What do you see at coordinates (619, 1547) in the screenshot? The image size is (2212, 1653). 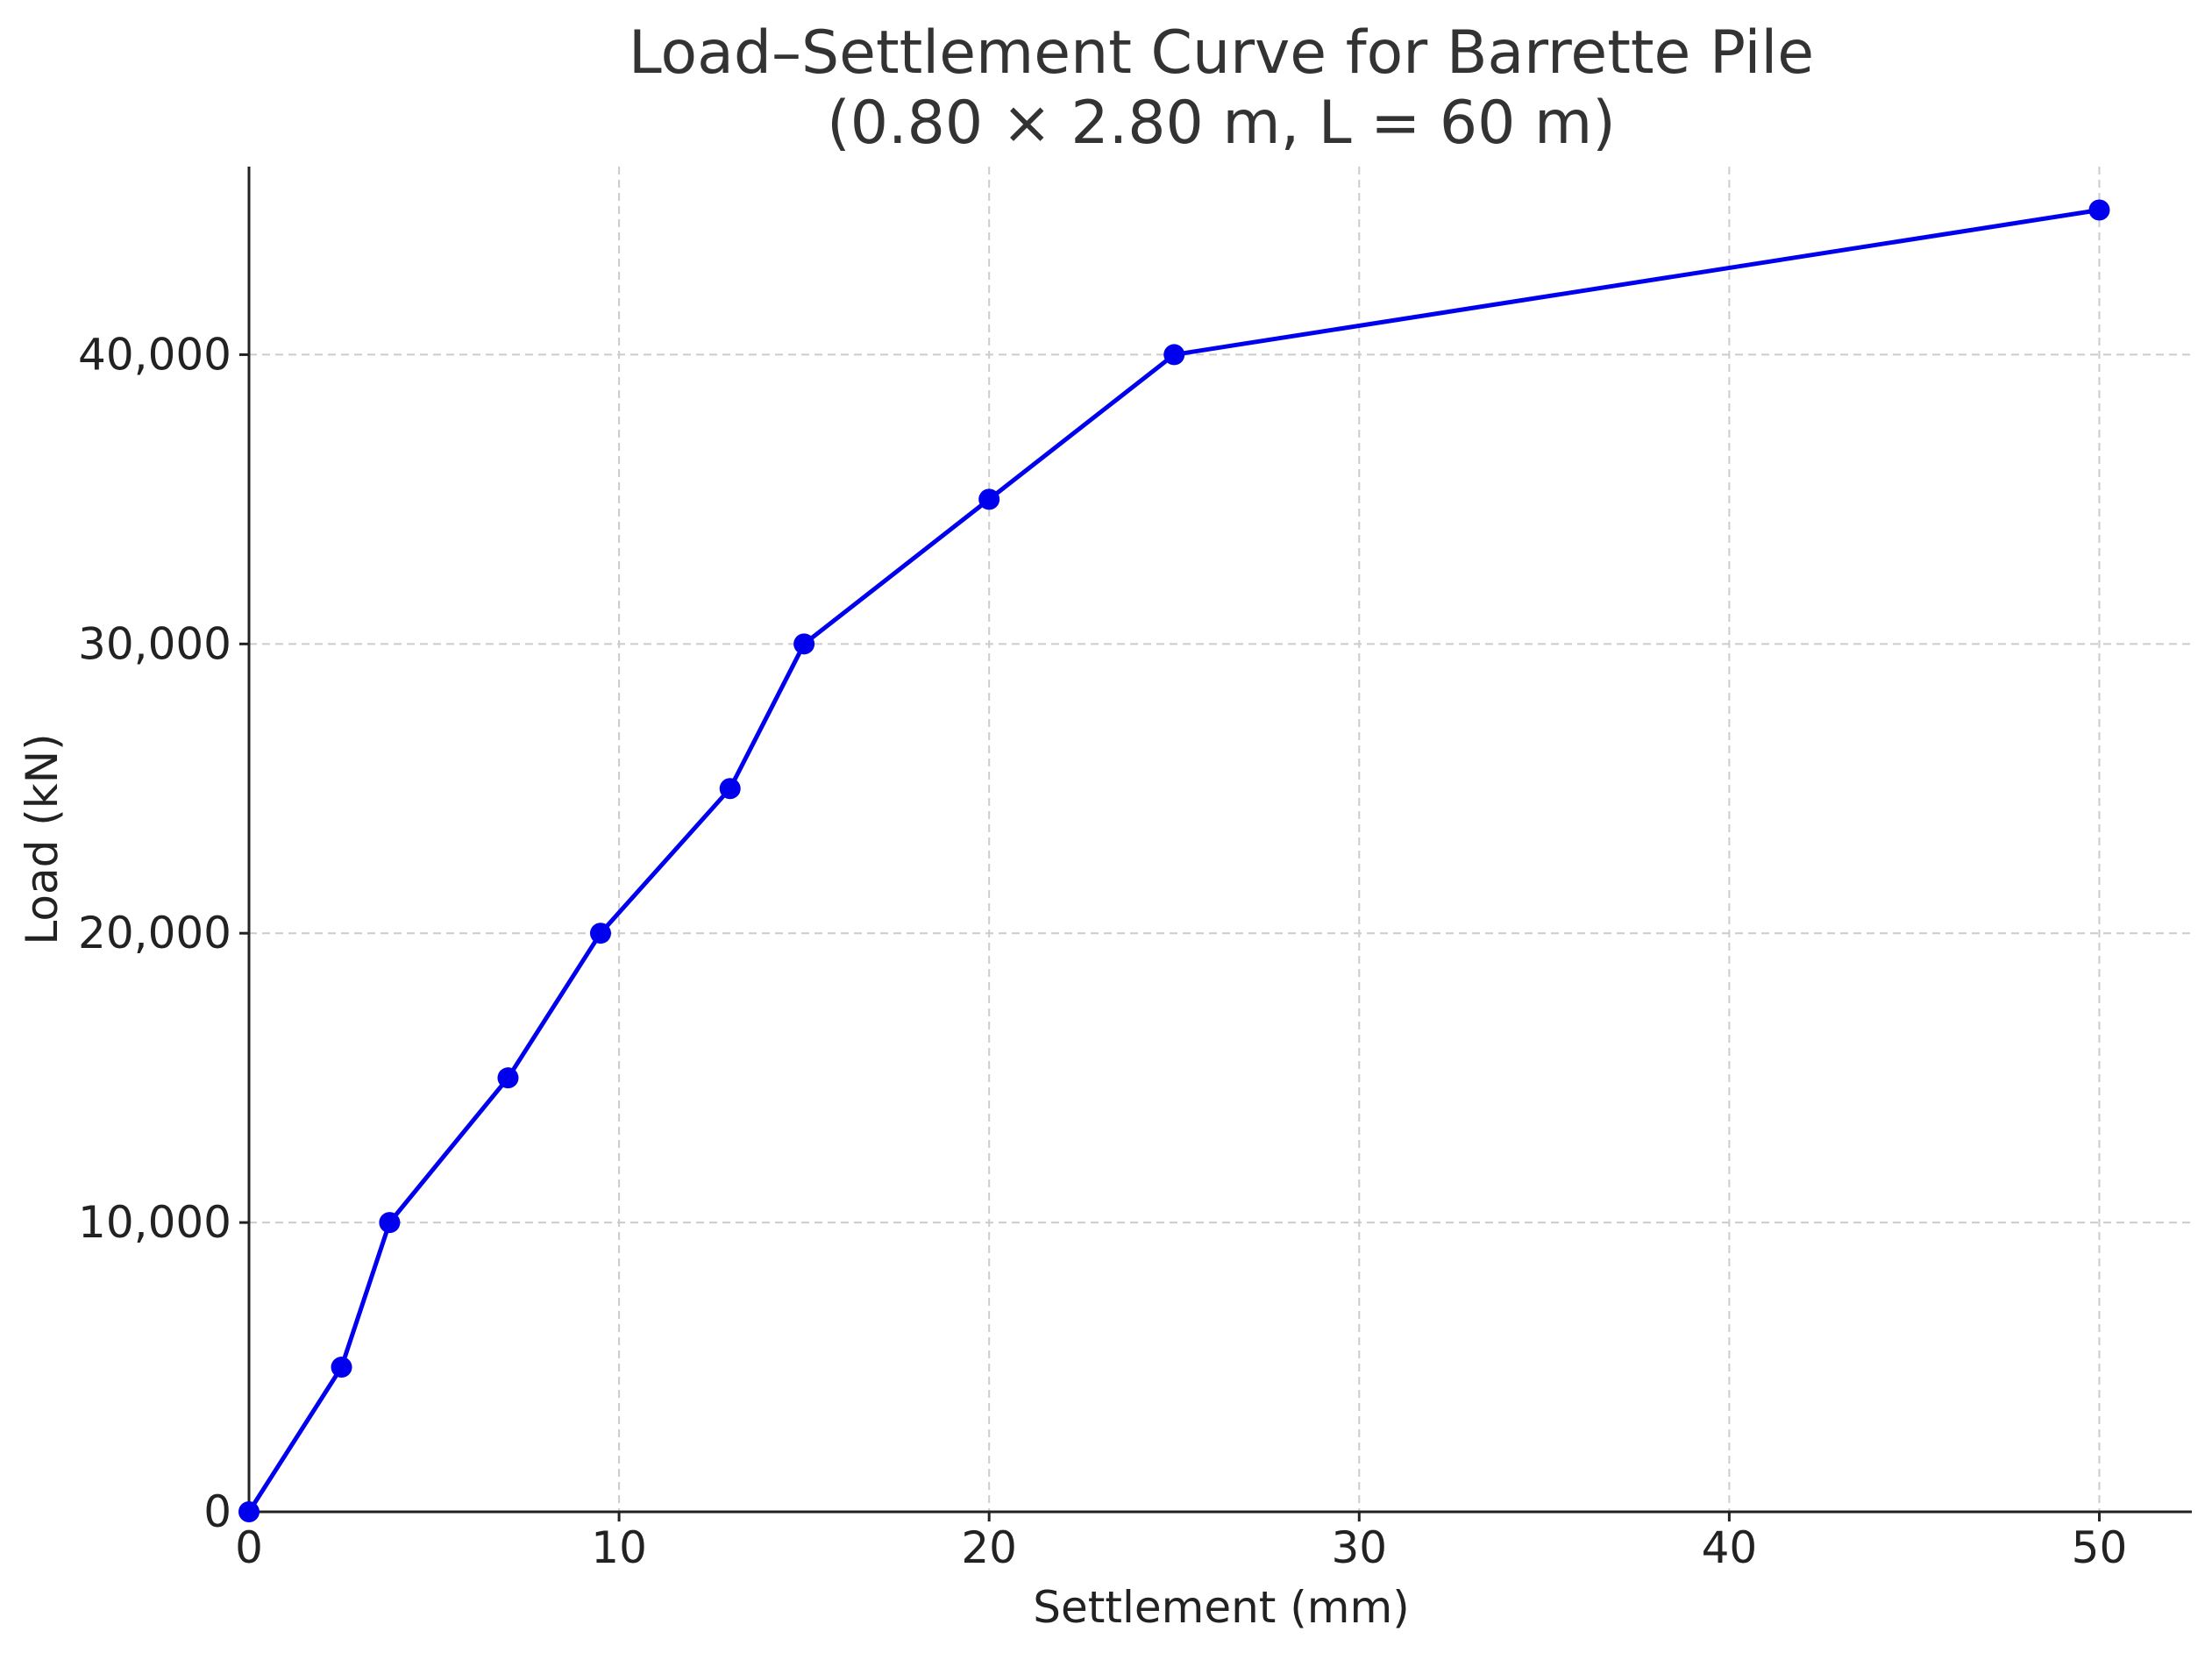 I see `x-tick-label: 10` at bounding box center [619, 1547].